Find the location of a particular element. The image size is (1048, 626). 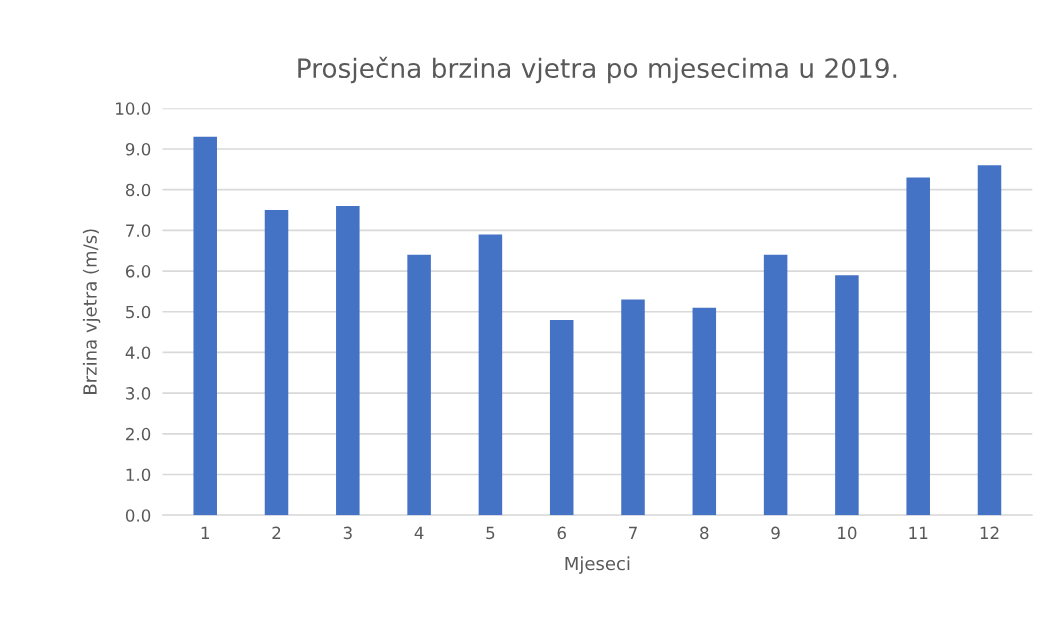

x-tick-label: 11 is located at coordinates (918, 532).